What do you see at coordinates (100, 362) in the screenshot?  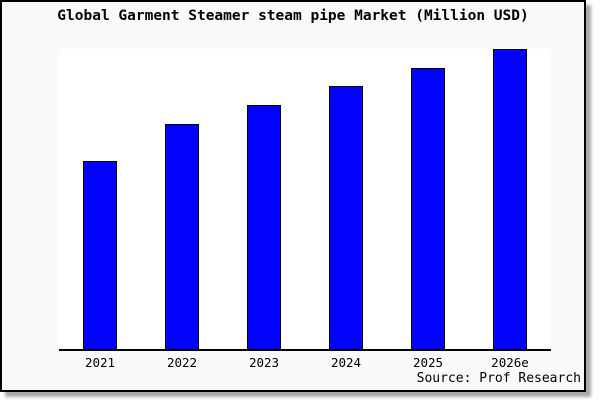 I see `x-tick-label-2021: 2021` at bounding box center [100, 362].